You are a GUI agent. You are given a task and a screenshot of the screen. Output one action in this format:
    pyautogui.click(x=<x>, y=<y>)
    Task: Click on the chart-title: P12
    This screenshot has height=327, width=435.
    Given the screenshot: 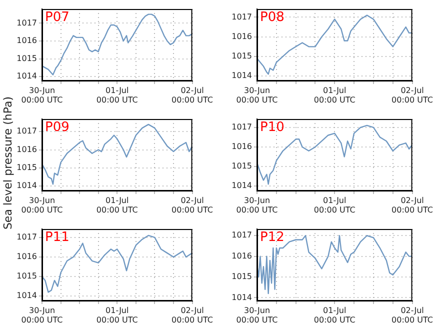 What is the action you would take?
    pyautogui.click(x=272, y=237)
    